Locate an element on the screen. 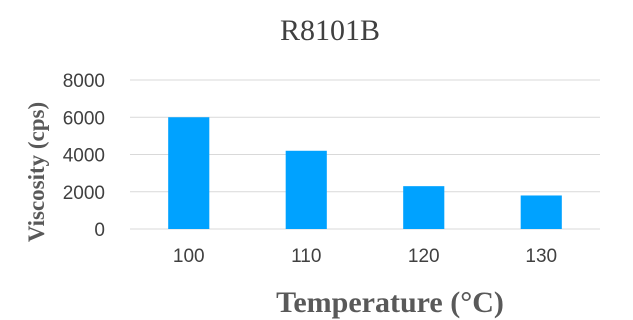 This screenshot has height=320, width=633. y-tick-label: 6000 is located at coordinates (84, 118).